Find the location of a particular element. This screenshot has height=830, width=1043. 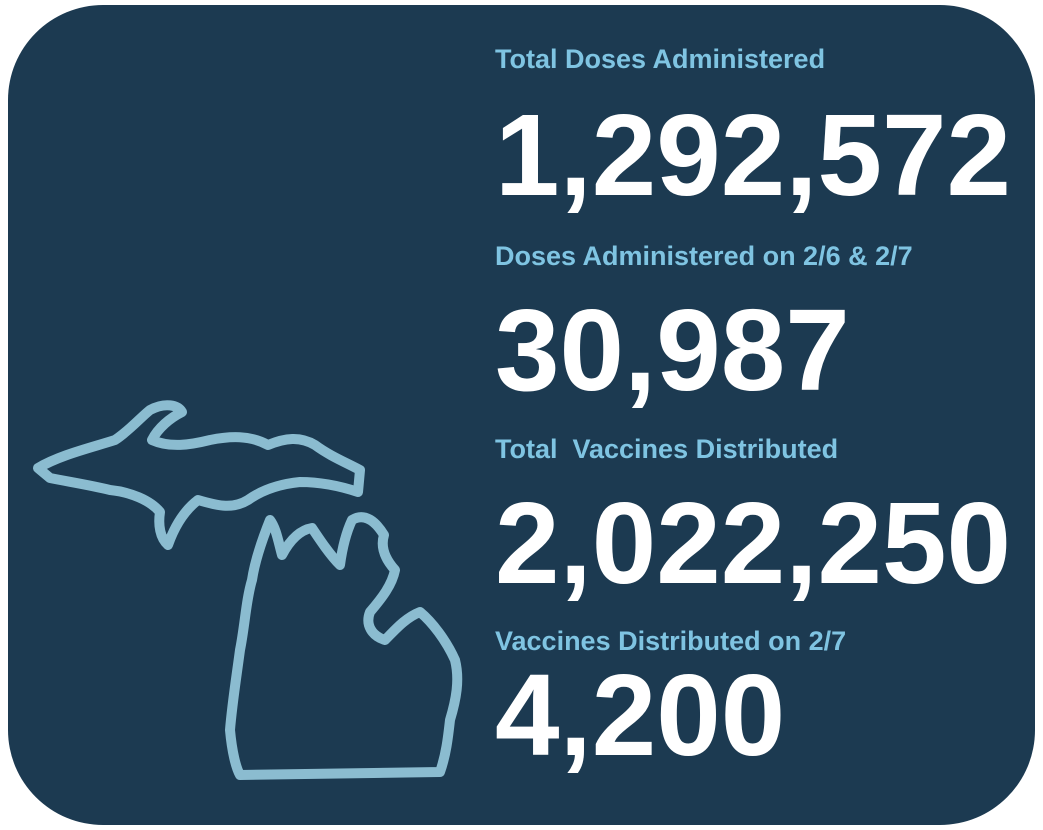

stat-label: Total Vaccines Distributed is located at coordinates (666, 449).